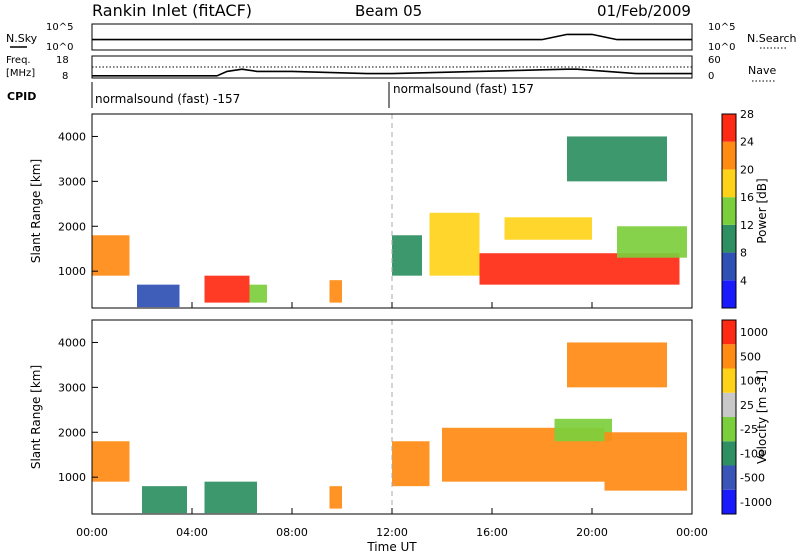  What do you see at coordinates (167, 99) in the screenshot?
I see `cpid-segment-1: normalsound (fast) -157` at bounding box center [167, 99].